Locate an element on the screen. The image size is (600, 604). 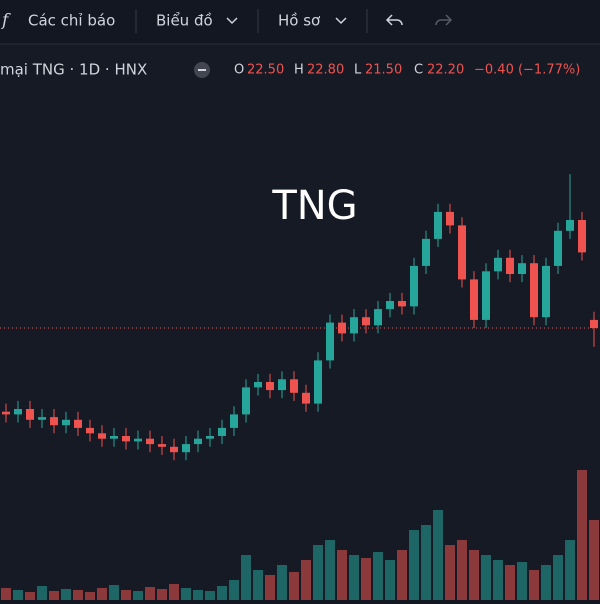
undo-button is located at coordinates (394, 20).